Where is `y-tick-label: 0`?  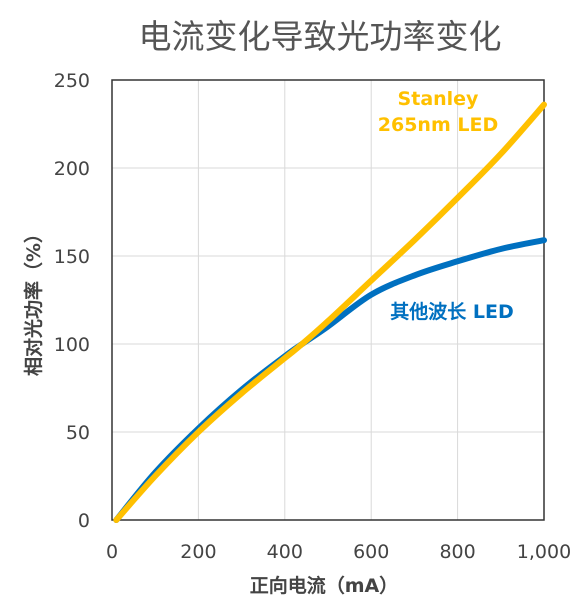 y-tick-label: 0 is located at coordinates (84, 521).